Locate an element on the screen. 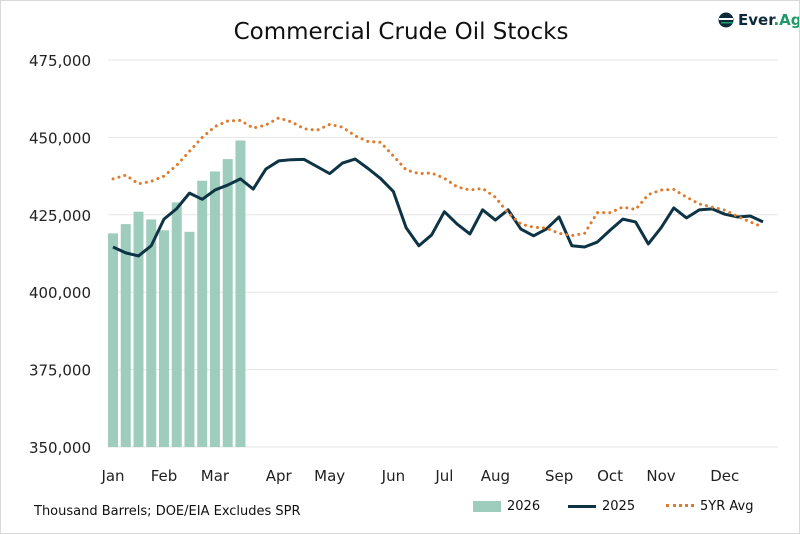 The width and height of the screenshot is (800, 534). y-tick-label: 425,000 is located at coordinates (60, 216).